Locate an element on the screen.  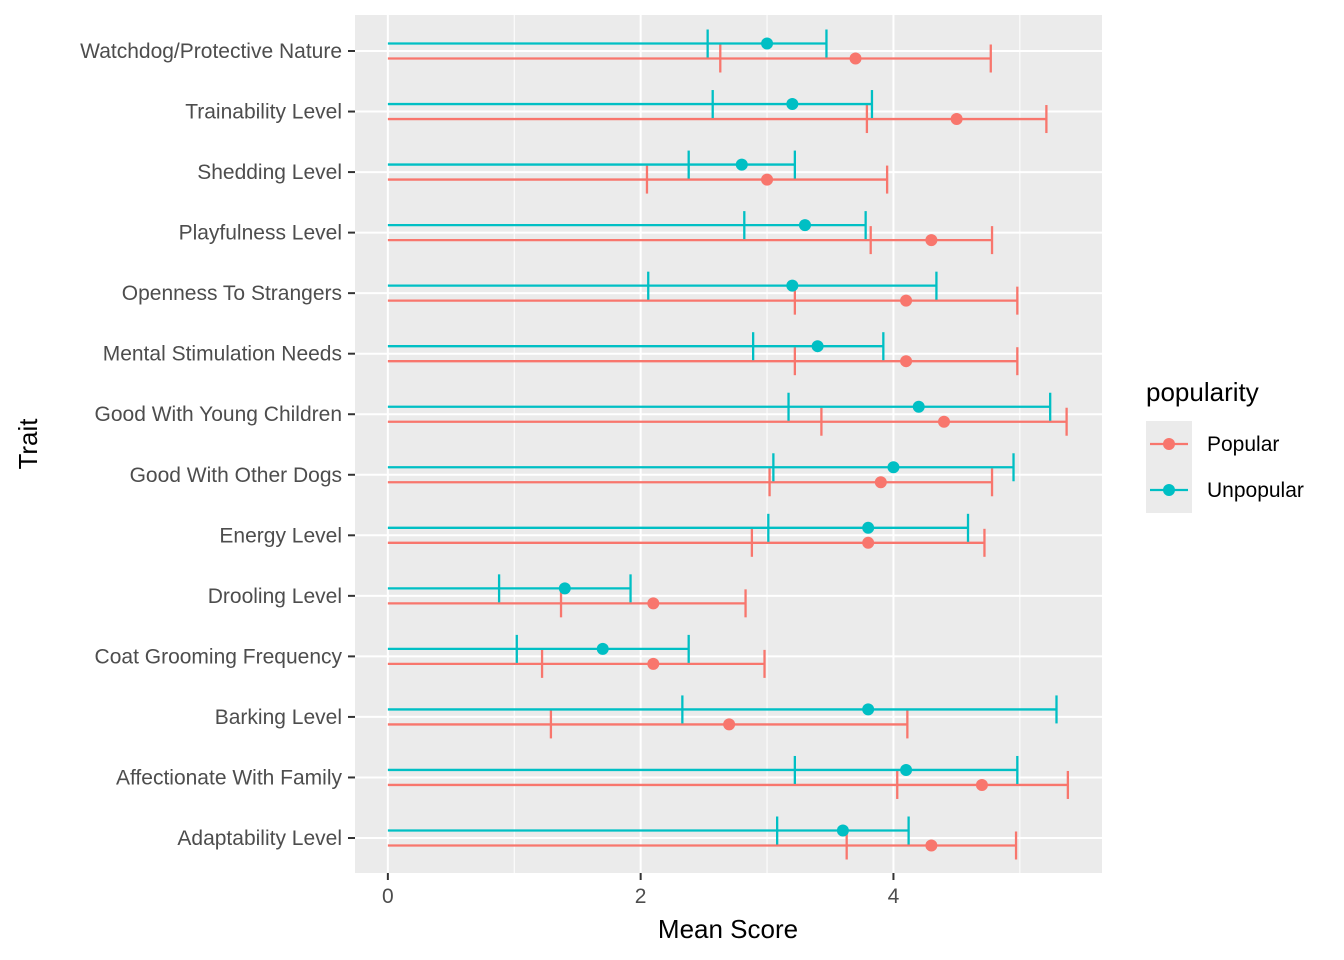
y-tick-label: Mental Stimulation Needs is located at coordinates (222, 354).